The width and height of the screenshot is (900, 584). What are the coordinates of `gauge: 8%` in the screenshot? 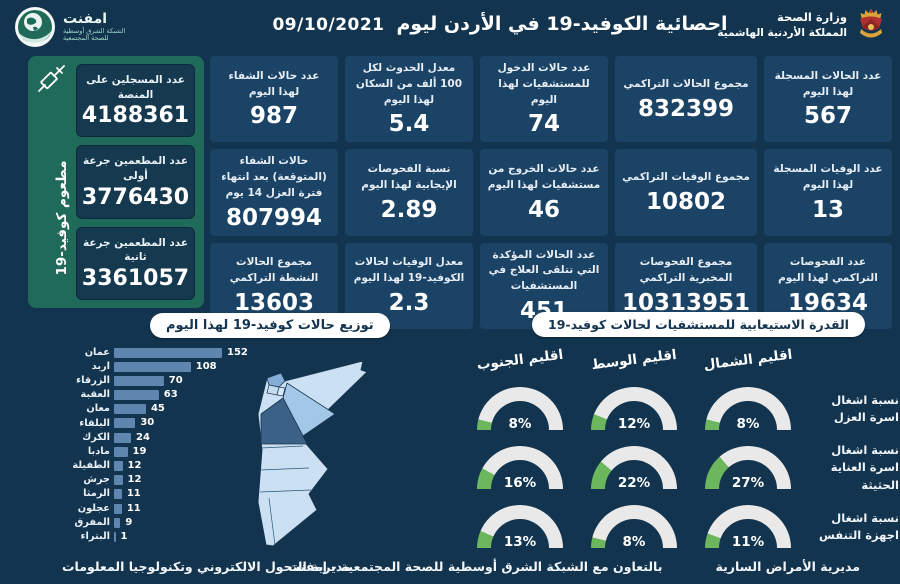 It's located at (634, 527).